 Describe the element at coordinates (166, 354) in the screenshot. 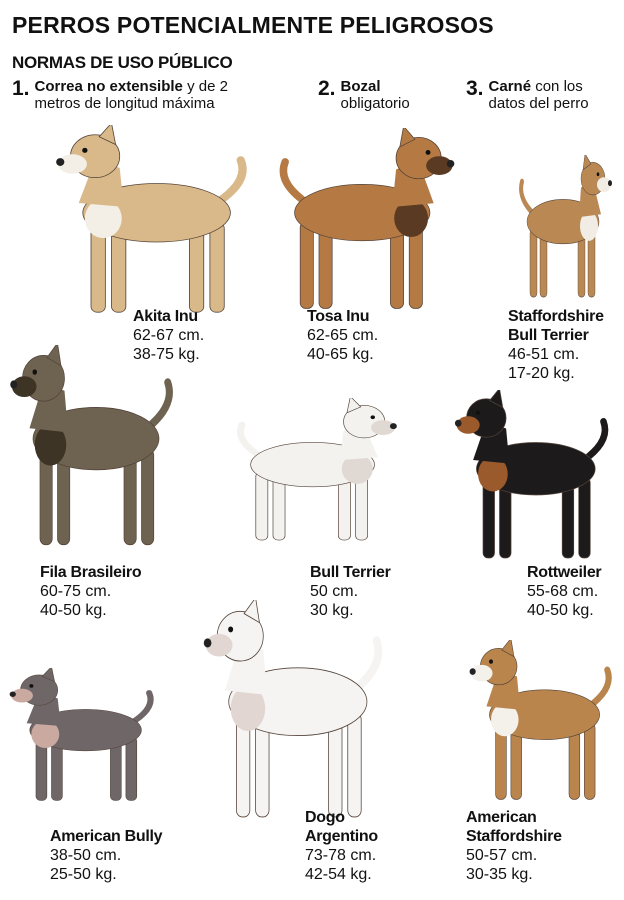

I see `dog-weight: 38-75 kg.` at that location.